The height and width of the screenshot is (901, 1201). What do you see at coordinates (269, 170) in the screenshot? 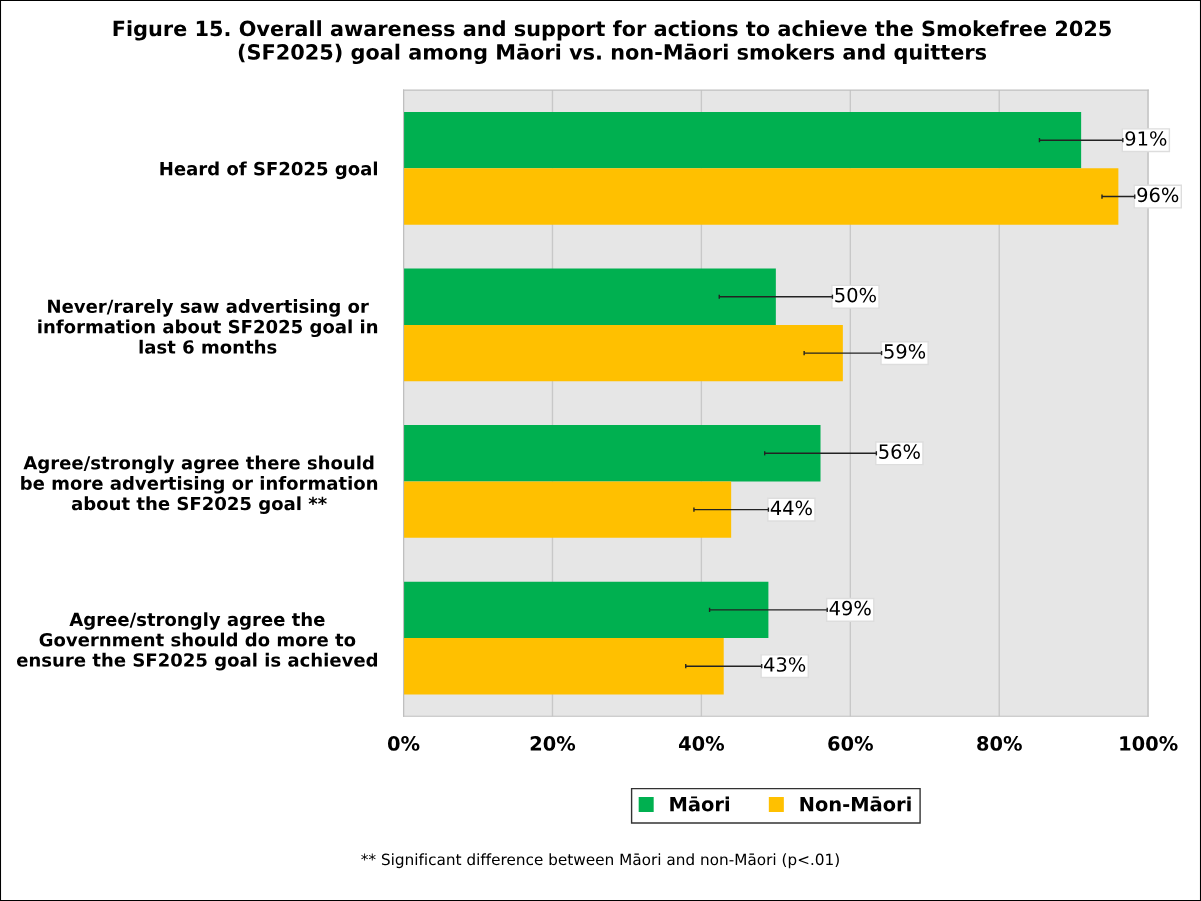
I see `y-tick-label: Heard of SF2025 goal` at bounding box center [269, 170].